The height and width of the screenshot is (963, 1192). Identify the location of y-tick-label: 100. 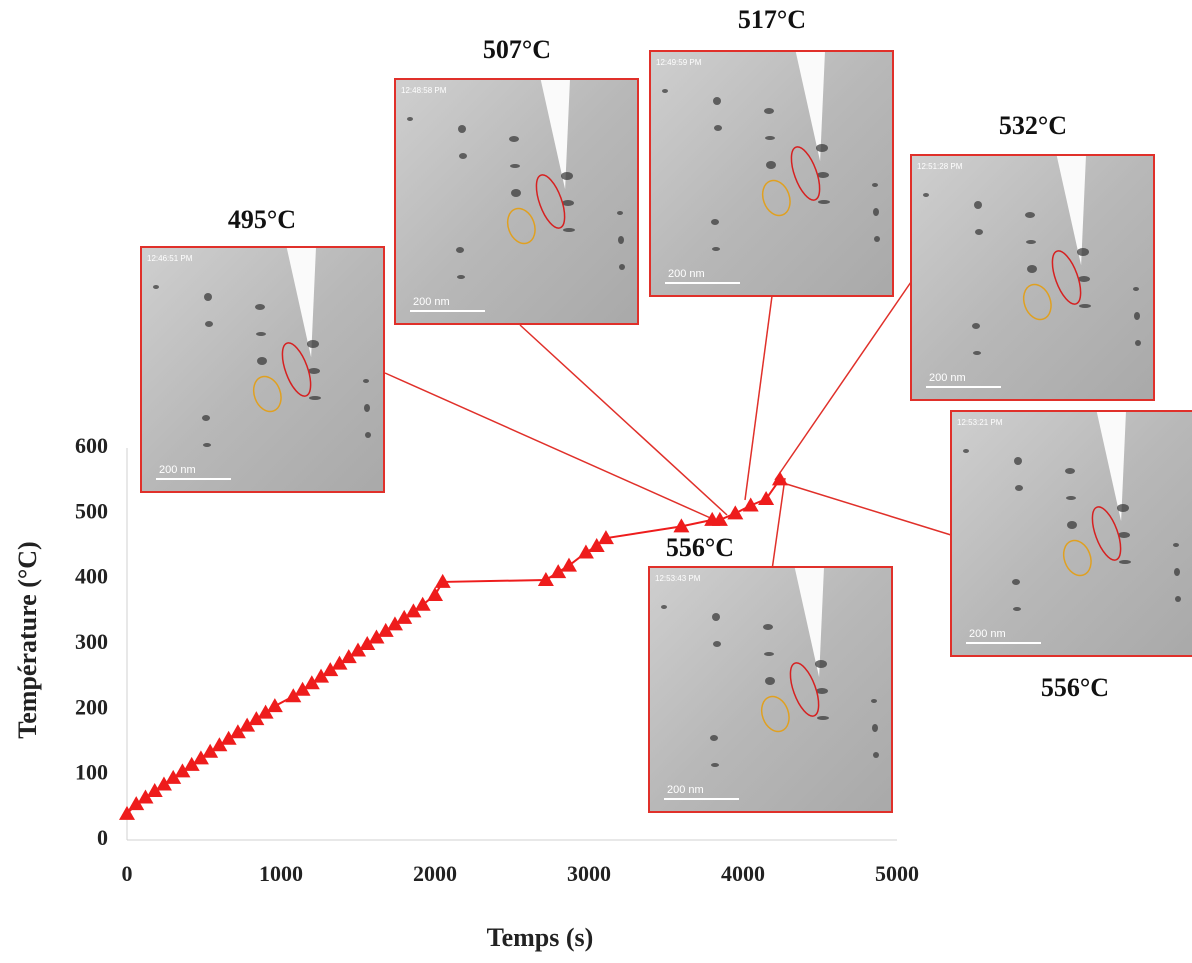
(91, 772).